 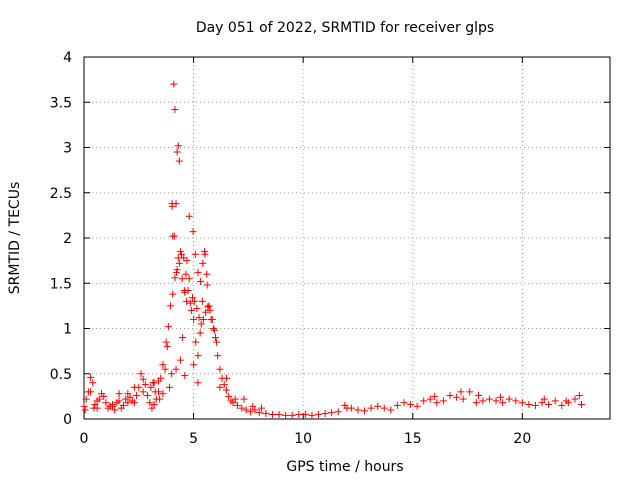 I want to click on x-tick-label: 0, so click(x=84, y=439).